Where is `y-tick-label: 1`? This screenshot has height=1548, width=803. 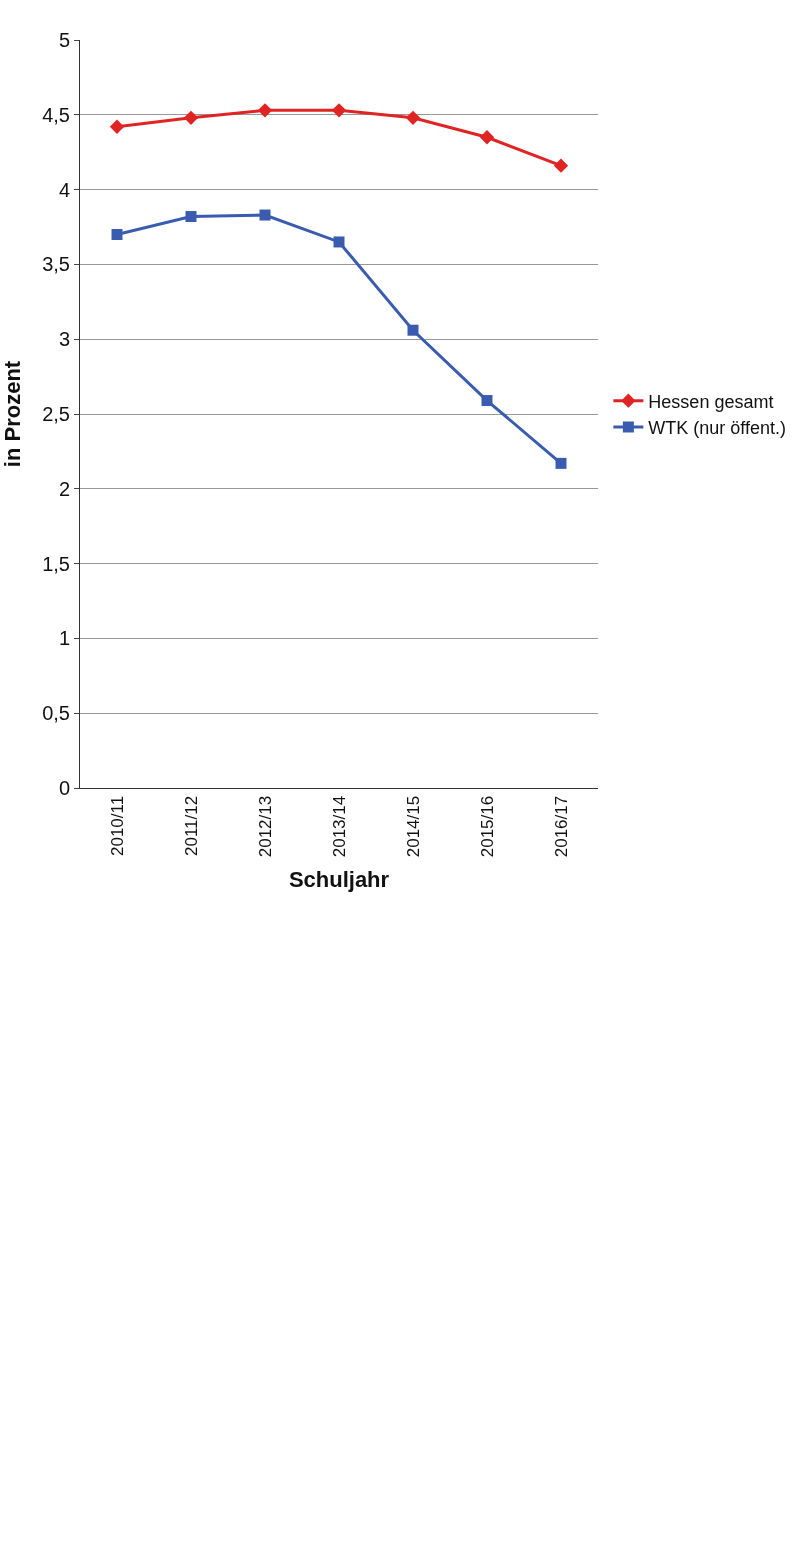
y-tick-label: 1 is located at coordinates (64, 638).